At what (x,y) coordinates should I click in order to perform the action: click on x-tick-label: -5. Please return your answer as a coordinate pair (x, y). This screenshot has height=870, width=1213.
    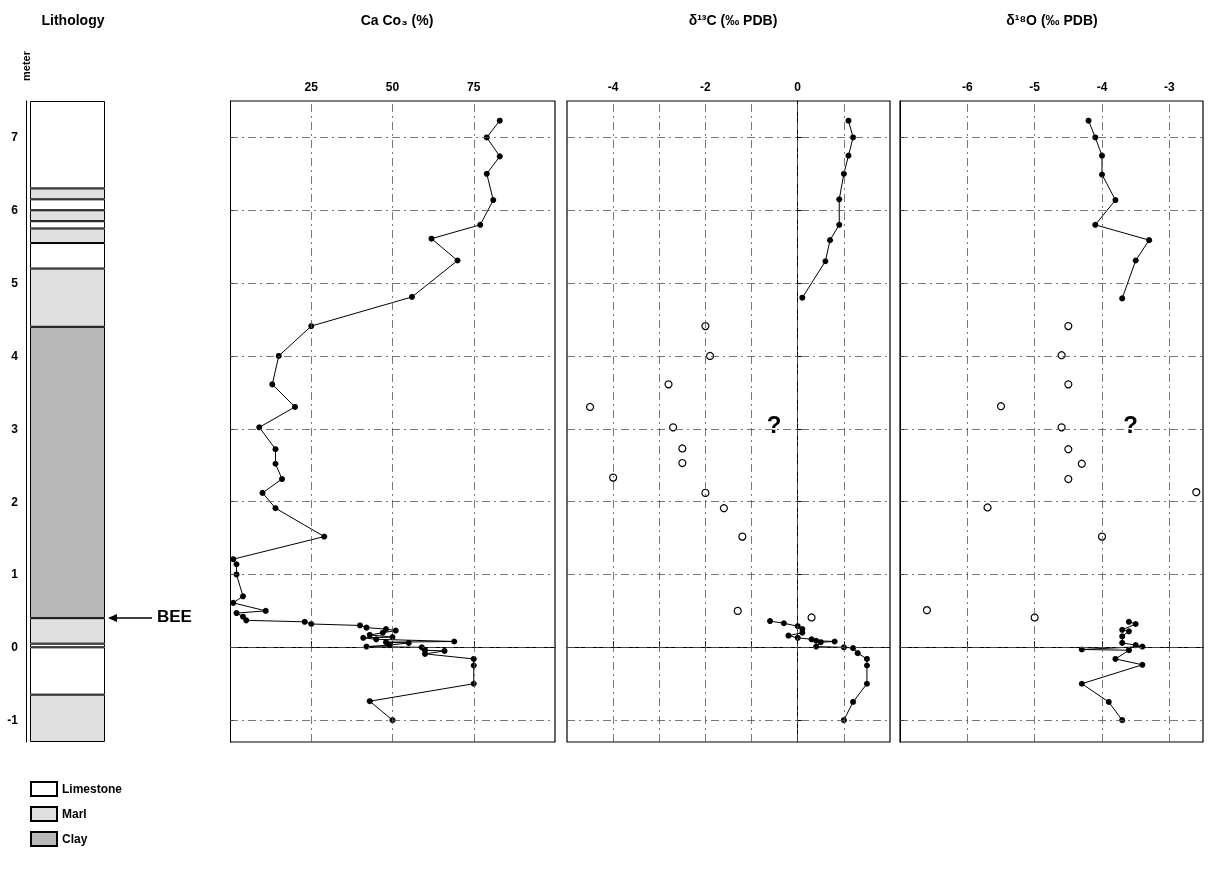
    Looking at the image, I should click on (1035, 87).